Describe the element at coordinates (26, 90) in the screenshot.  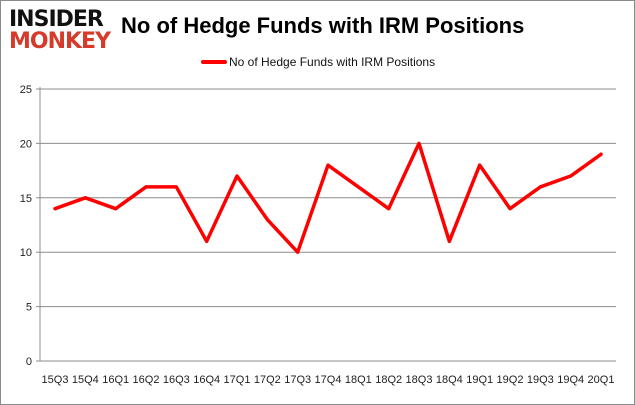
I see `y-tick-label: 25` at that location.